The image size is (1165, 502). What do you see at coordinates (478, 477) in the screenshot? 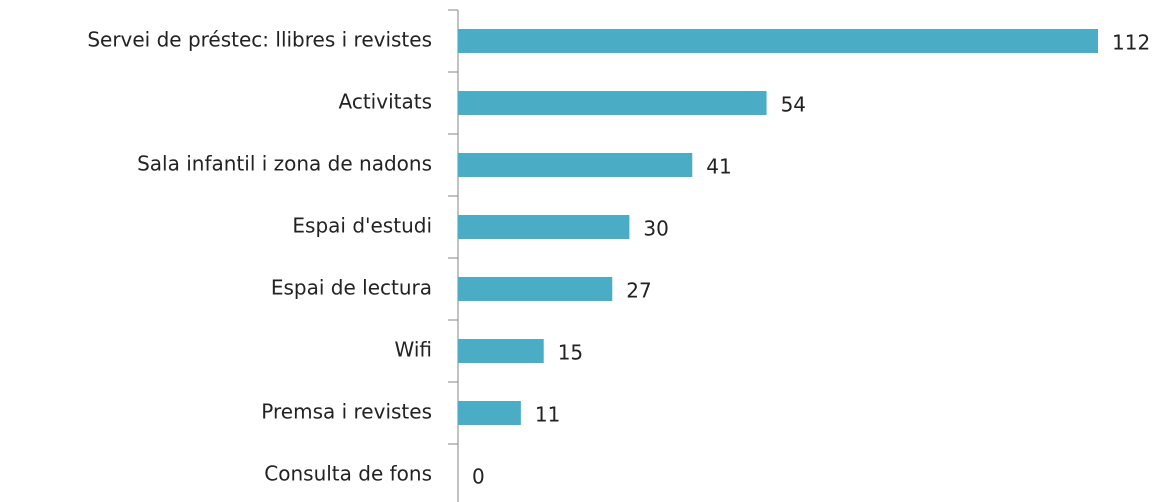
I see `value-label: 0` at bounding box center [478, 477].